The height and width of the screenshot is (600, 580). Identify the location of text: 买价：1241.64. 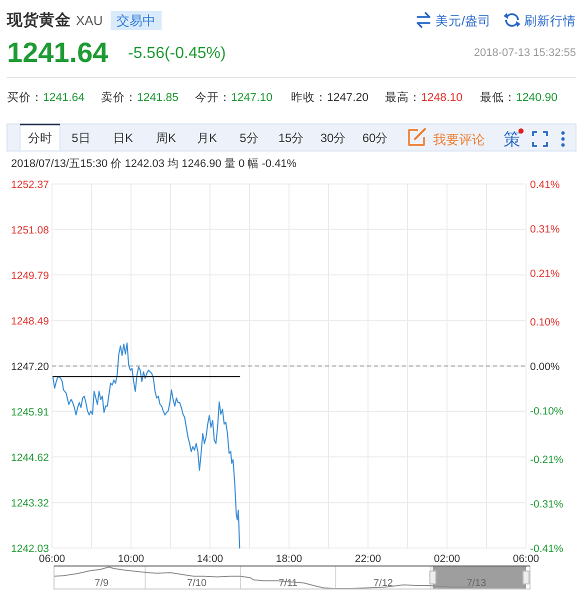
(46, 97).